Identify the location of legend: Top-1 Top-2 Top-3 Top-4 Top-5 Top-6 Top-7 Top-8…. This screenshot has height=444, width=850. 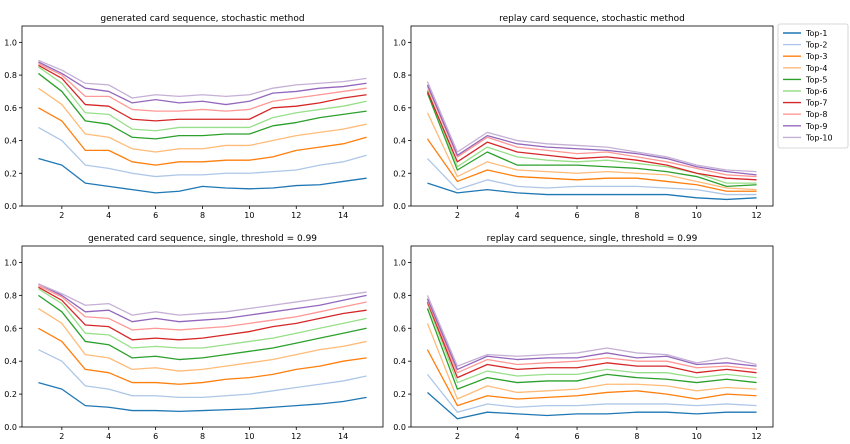
(813, 86).